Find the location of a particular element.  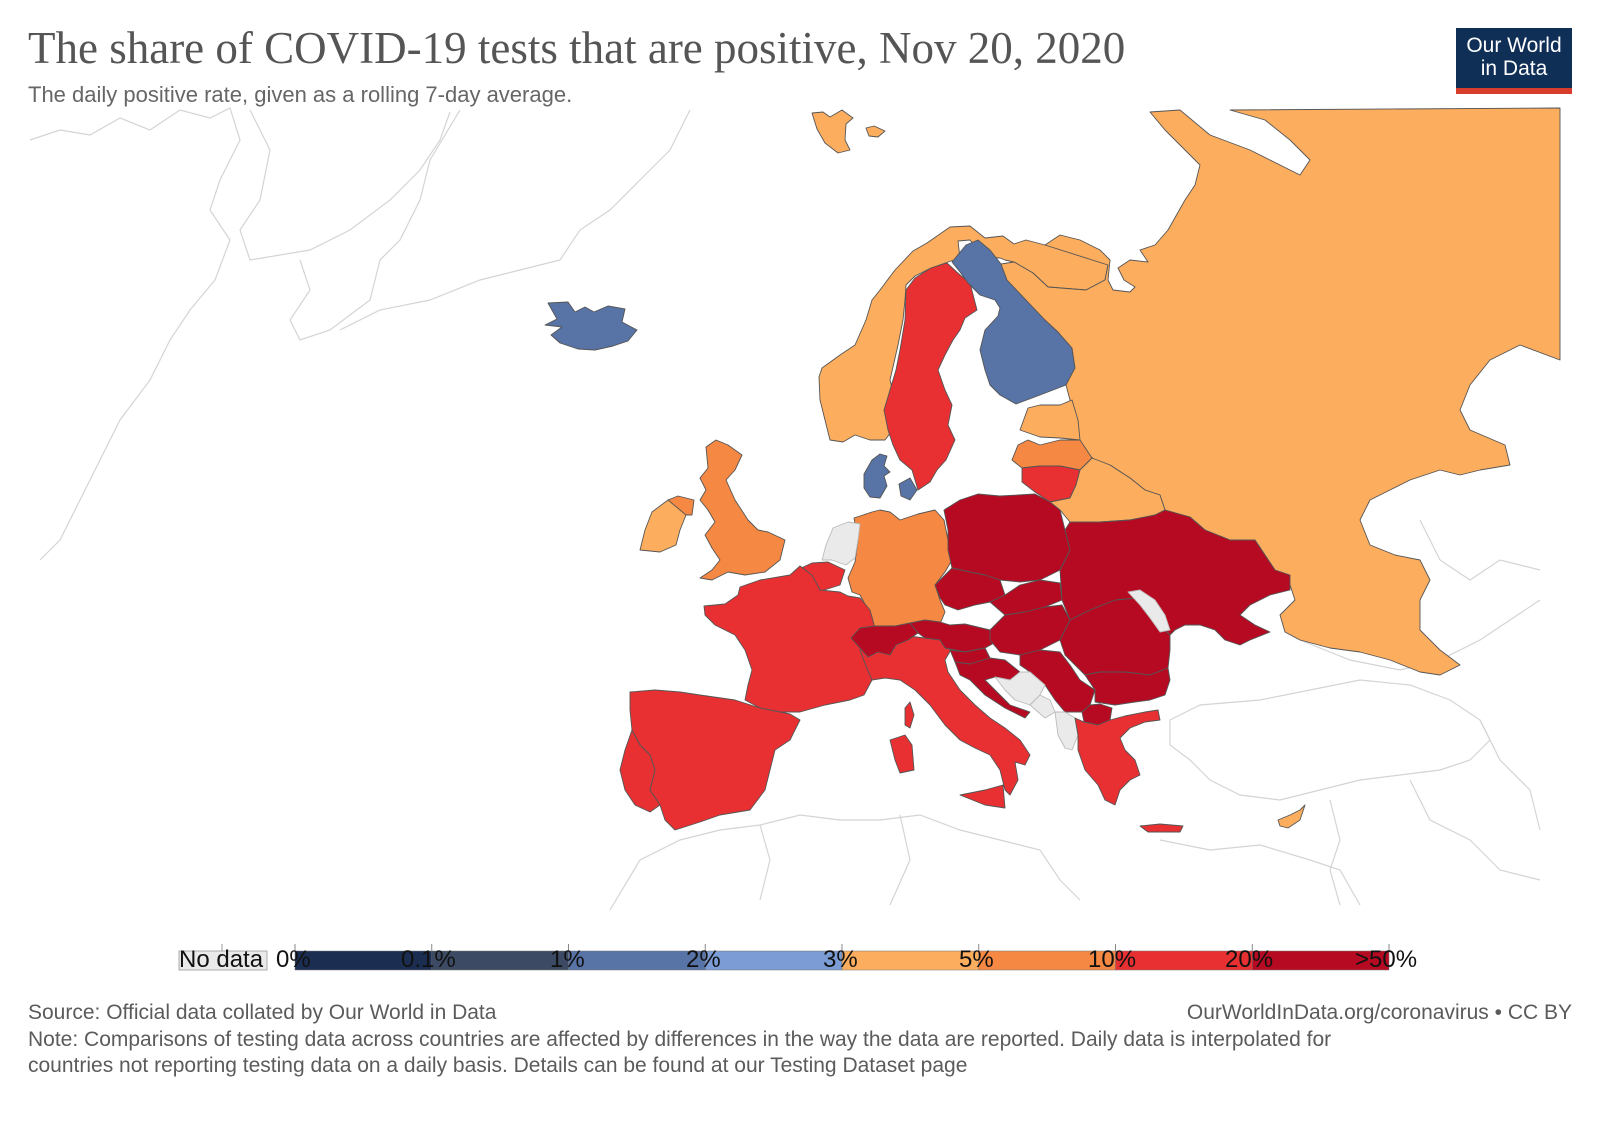

country-iceland: Iceland: 1-2% is located at coordinates (591, 326).